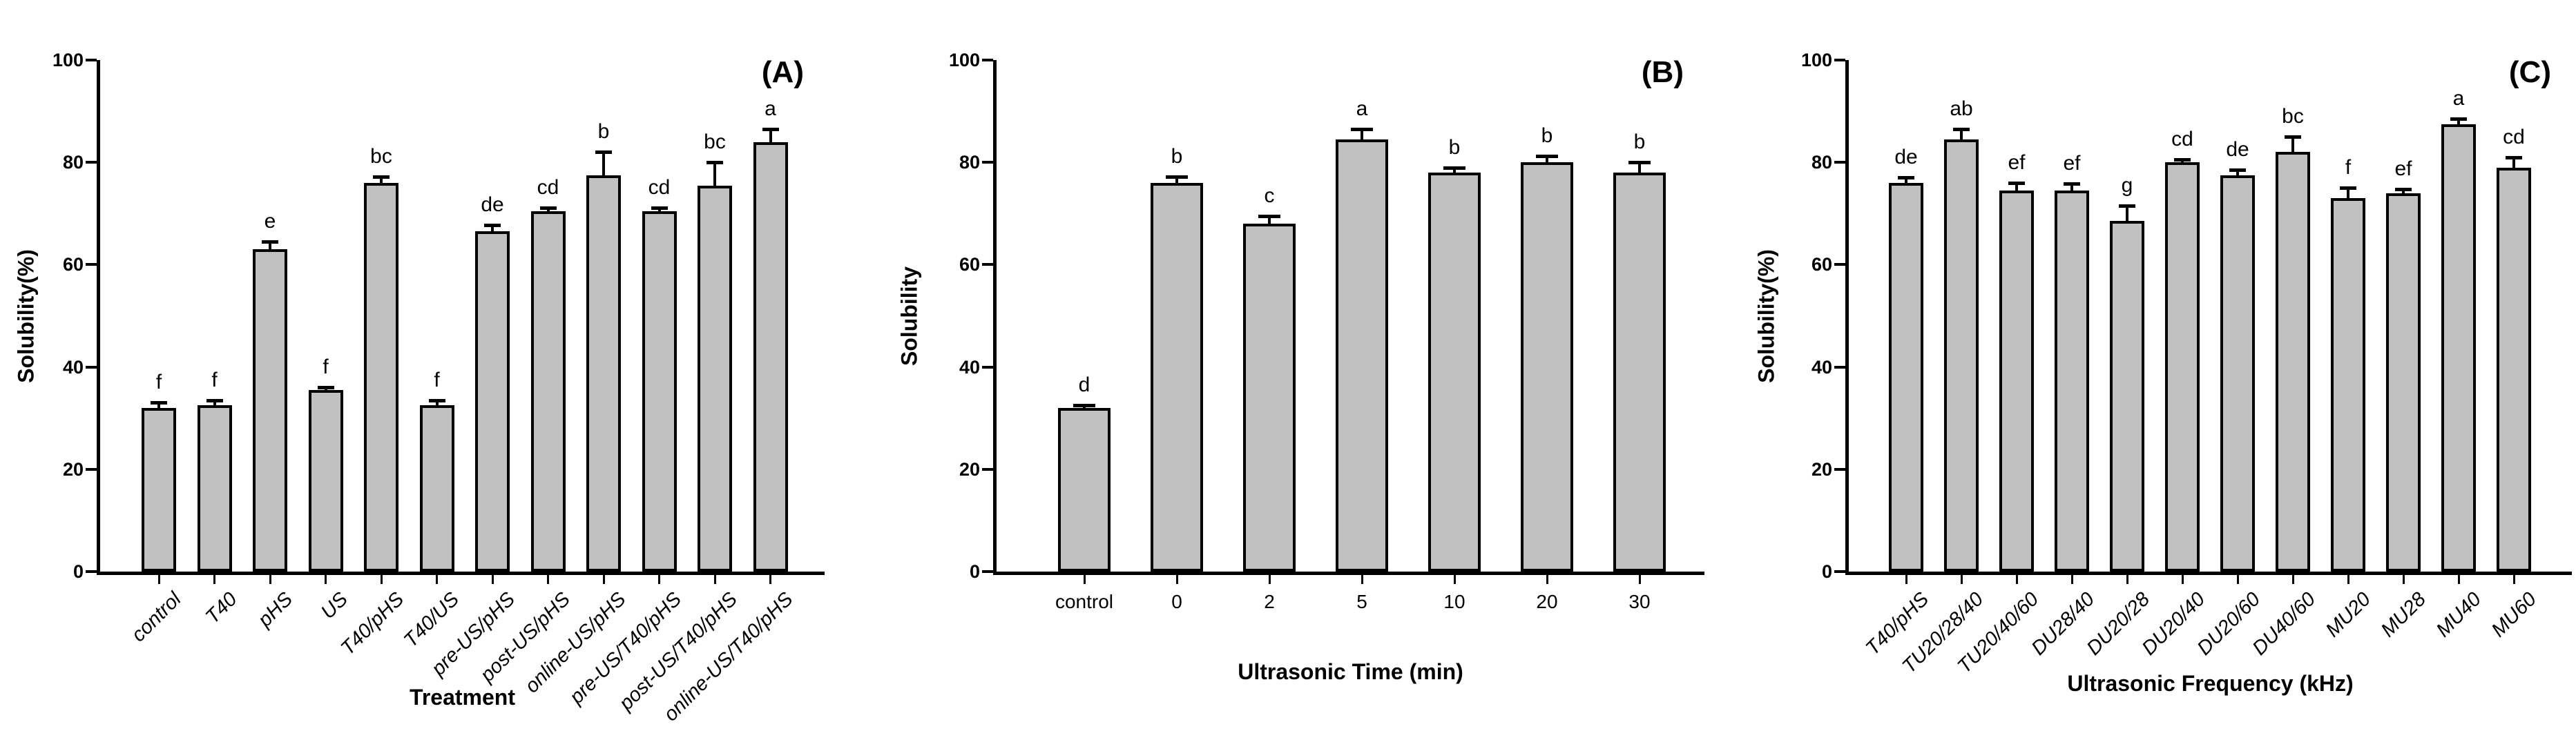  Describe the element at coordinates (1847, 318) in the screenshot. I see `y-axis-line` at that location.